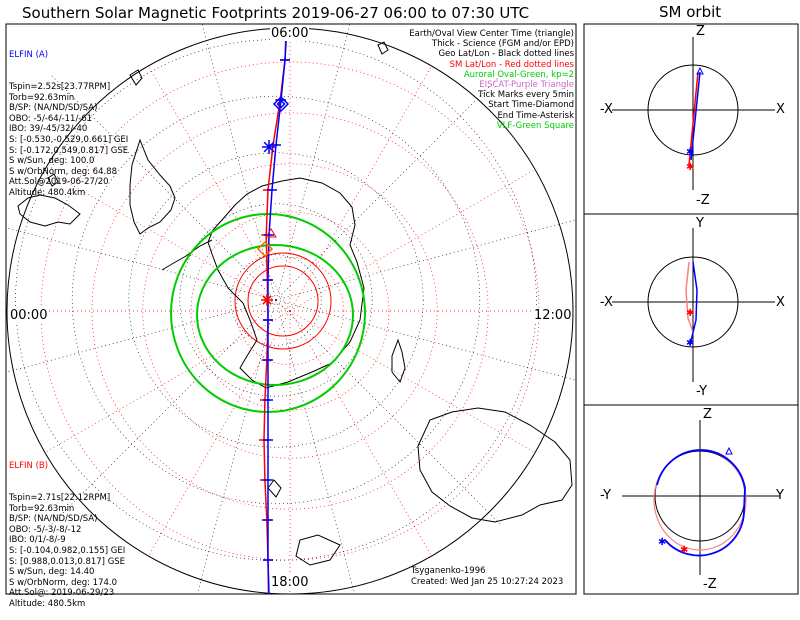 The image size is (800, 620). Describe the element at coordinates (29, 466) in the screenshot. I see `elfin-b-title: ELFIN (B)` at that location.